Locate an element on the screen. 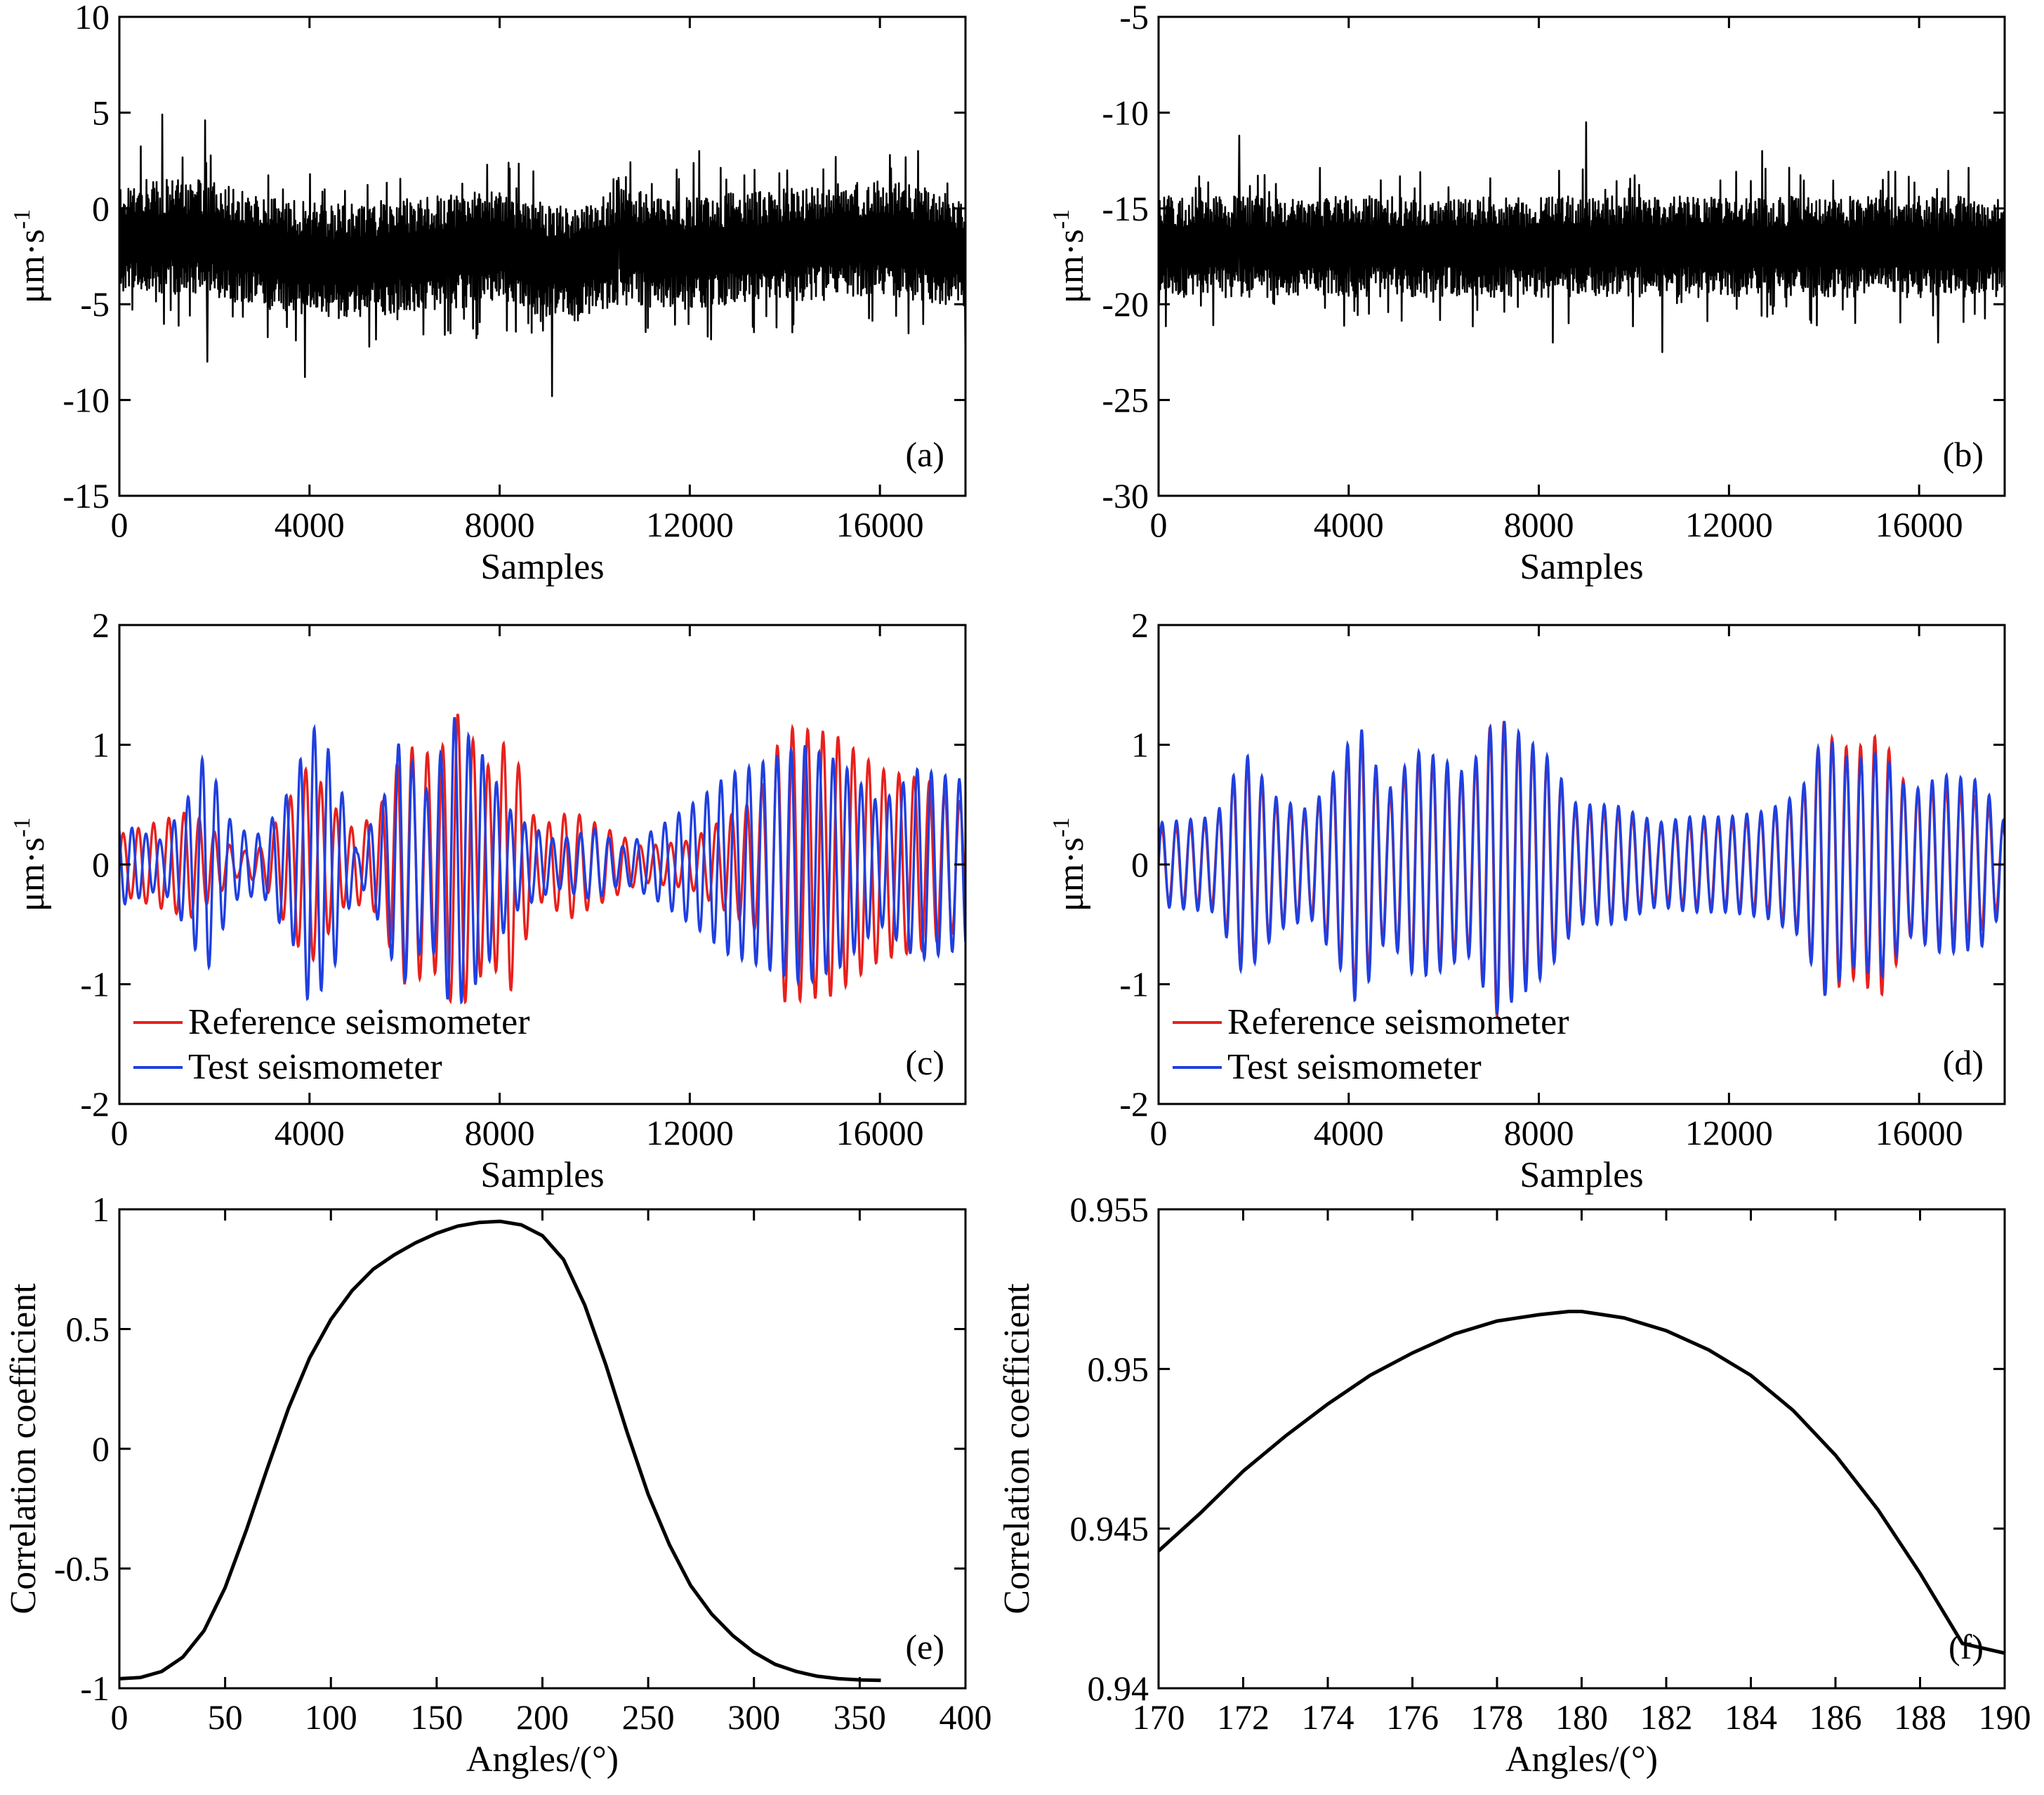  x-tick-label: 172 is located at coordinates (1243, 1717).